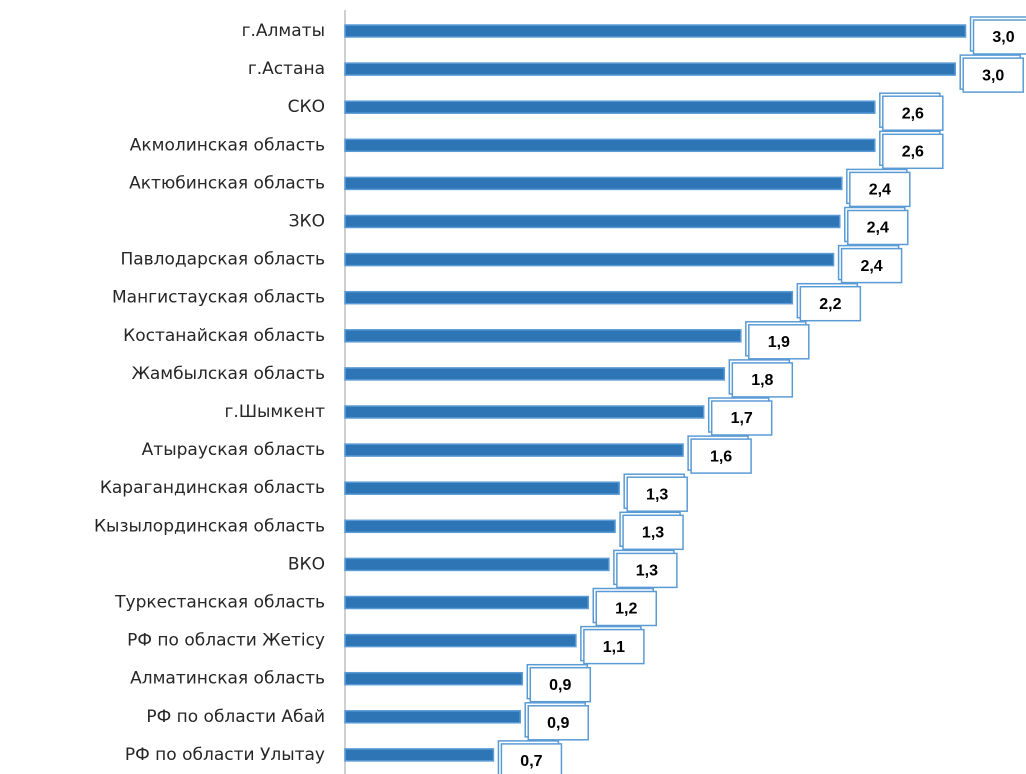  I want to click on value-label: 2,2, so click(830, 304).